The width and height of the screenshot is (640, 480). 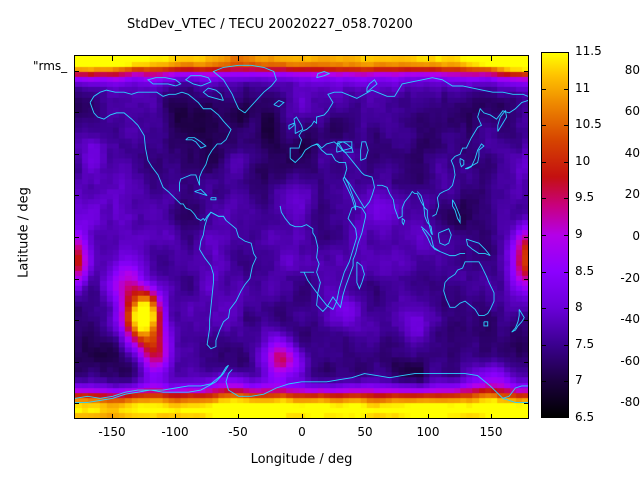 I want to click on x-tick-label: 100, so click(x=428, y=432).